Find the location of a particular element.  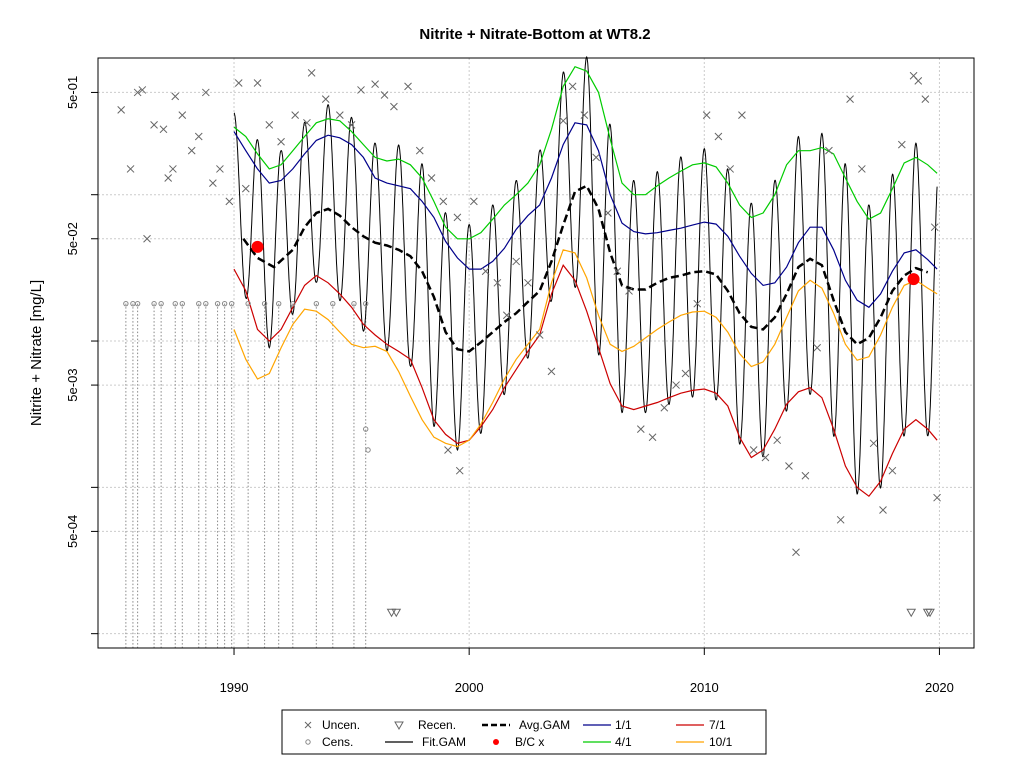

legend-label-d10_1: 10/1 is located at coordinates (721, 742).